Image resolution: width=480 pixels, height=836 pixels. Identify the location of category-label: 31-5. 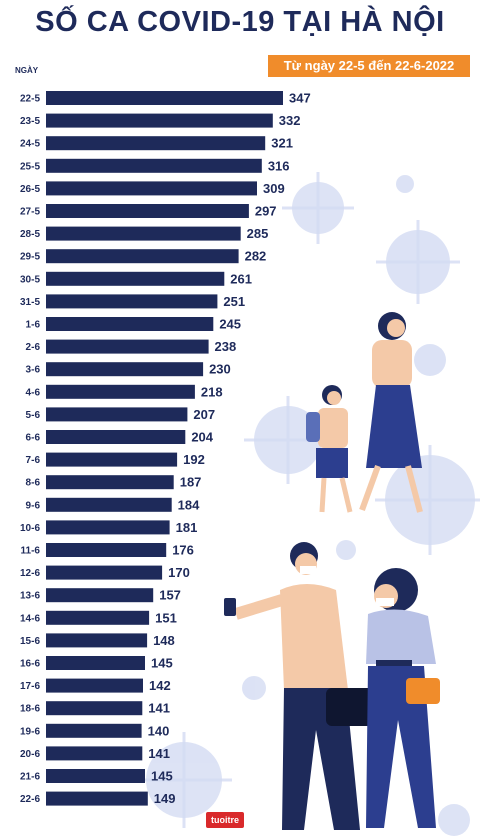
(30, 302).